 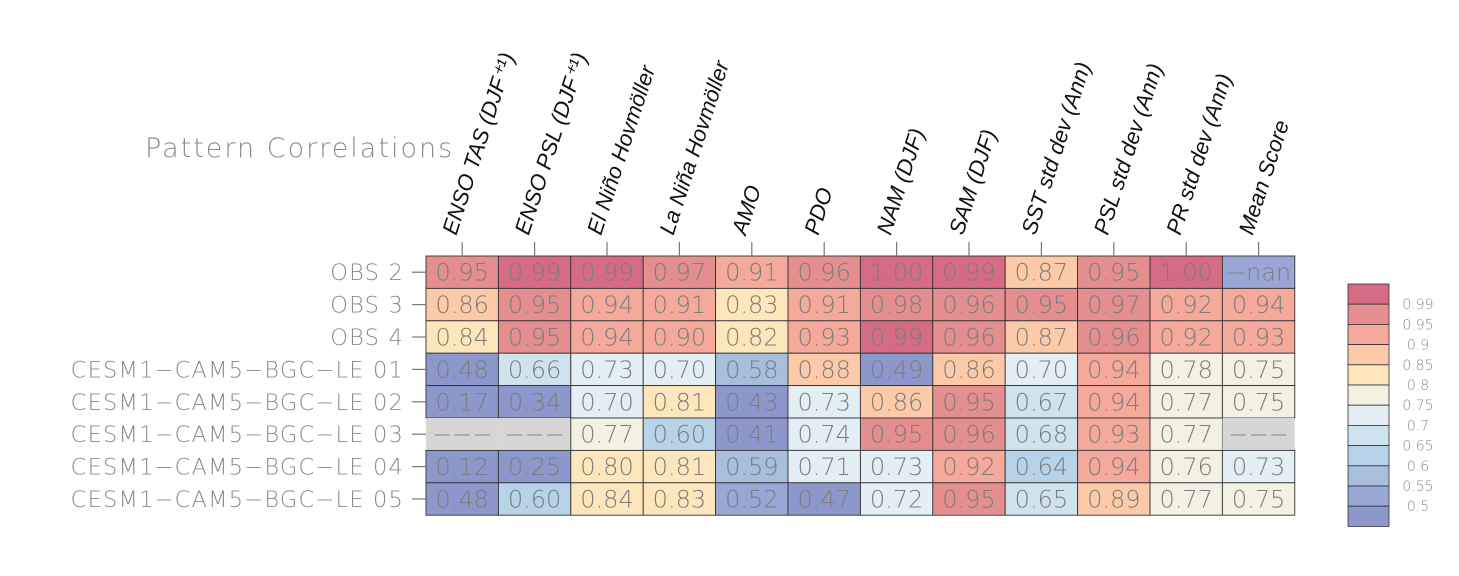 I want to click on cell-value-label: 0.70, so click(x=606, y=402).